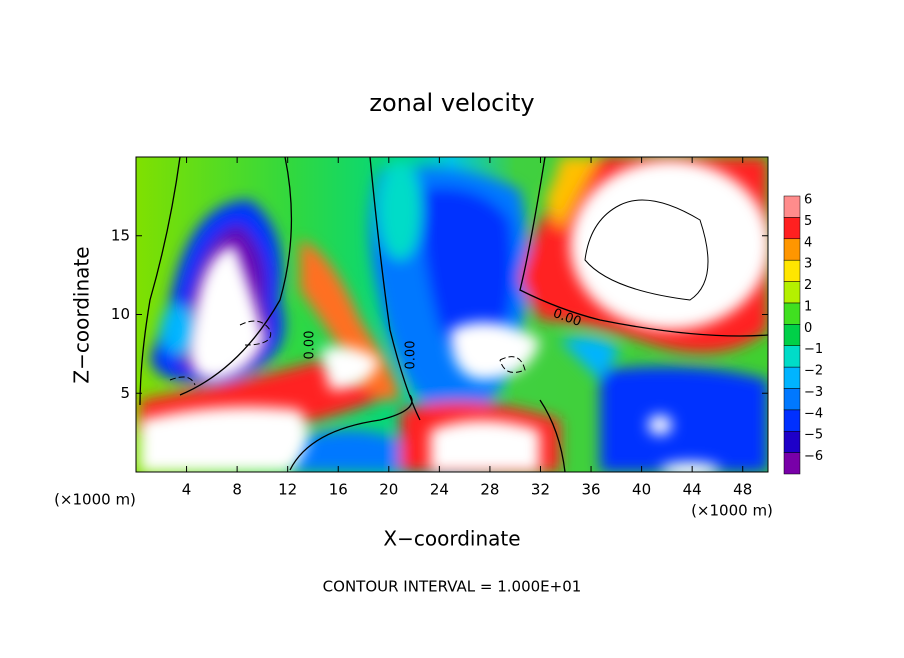  Describe the element at coordinates (452, 587) in the screenshot. I see `footnote: CONTOUR INTERVAL = 1.000E+01` at that location.